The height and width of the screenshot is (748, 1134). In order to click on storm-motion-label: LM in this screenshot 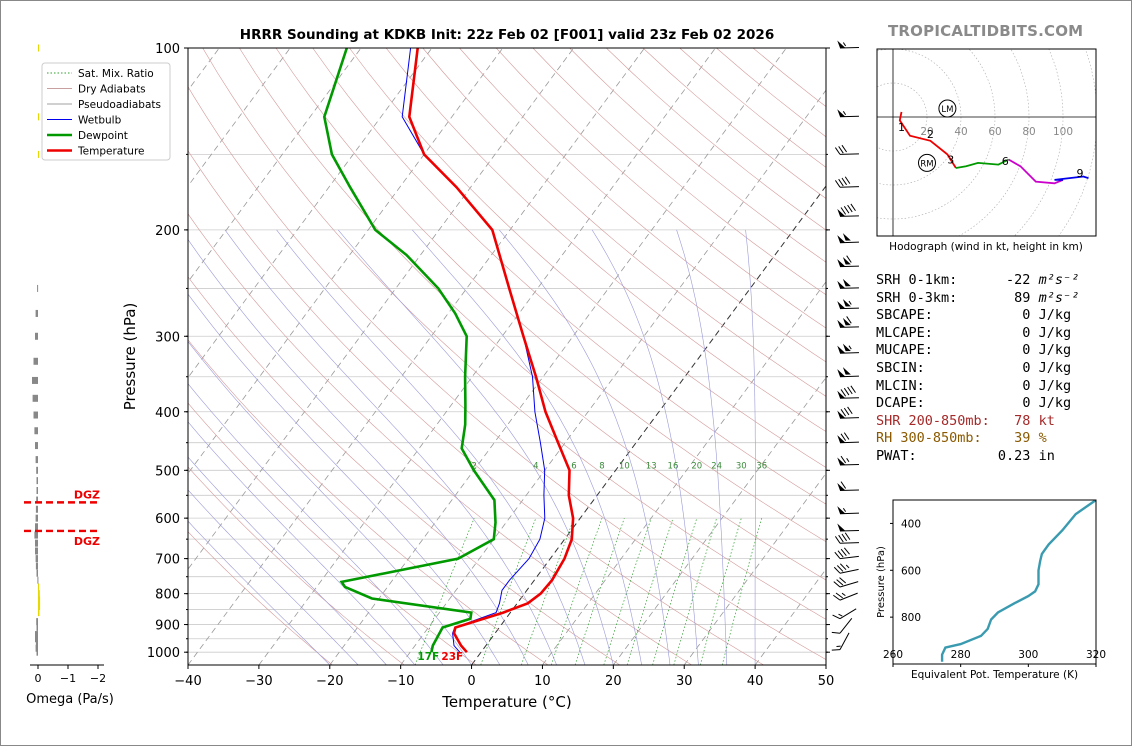, I will do `click(947, 110)`.